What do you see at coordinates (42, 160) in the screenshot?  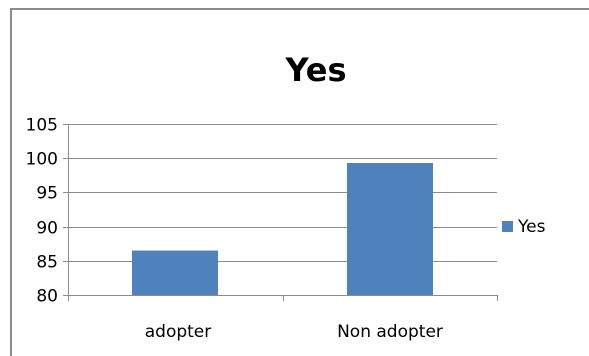 I see `y-tick-label-100: 100` at bounding box center [42, 160].